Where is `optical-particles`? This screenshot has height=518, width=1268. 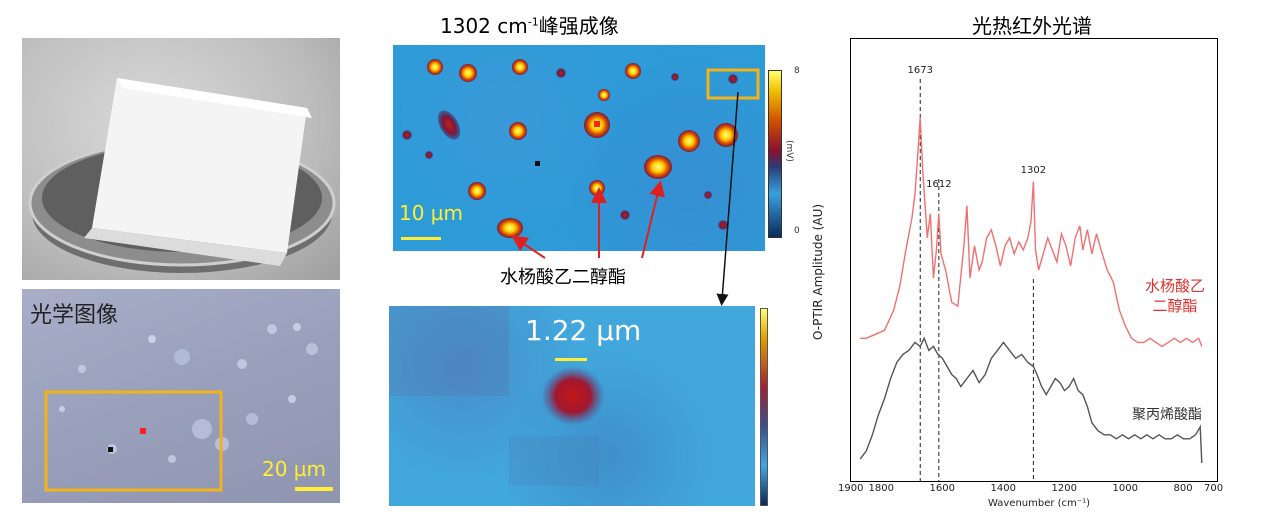 optical-particles is located at coordinates (188, 407).